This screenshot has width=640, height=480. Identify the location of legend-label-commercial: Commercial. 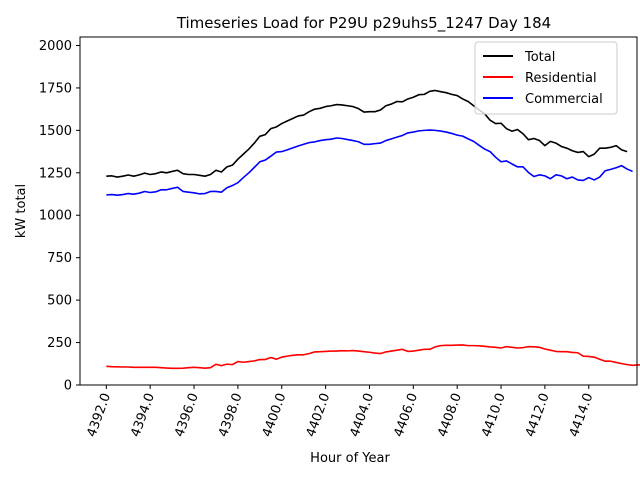
(564, 99).